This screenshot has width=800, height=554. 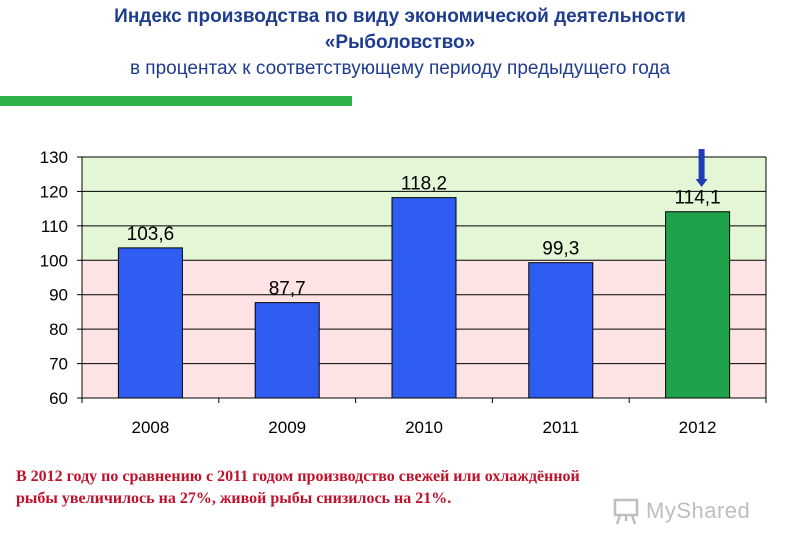 What do you see at coordinates (400, 42) in the screenshot?
I see `title-line-2: «Рыболовство»` at bounding box center [400, 42].